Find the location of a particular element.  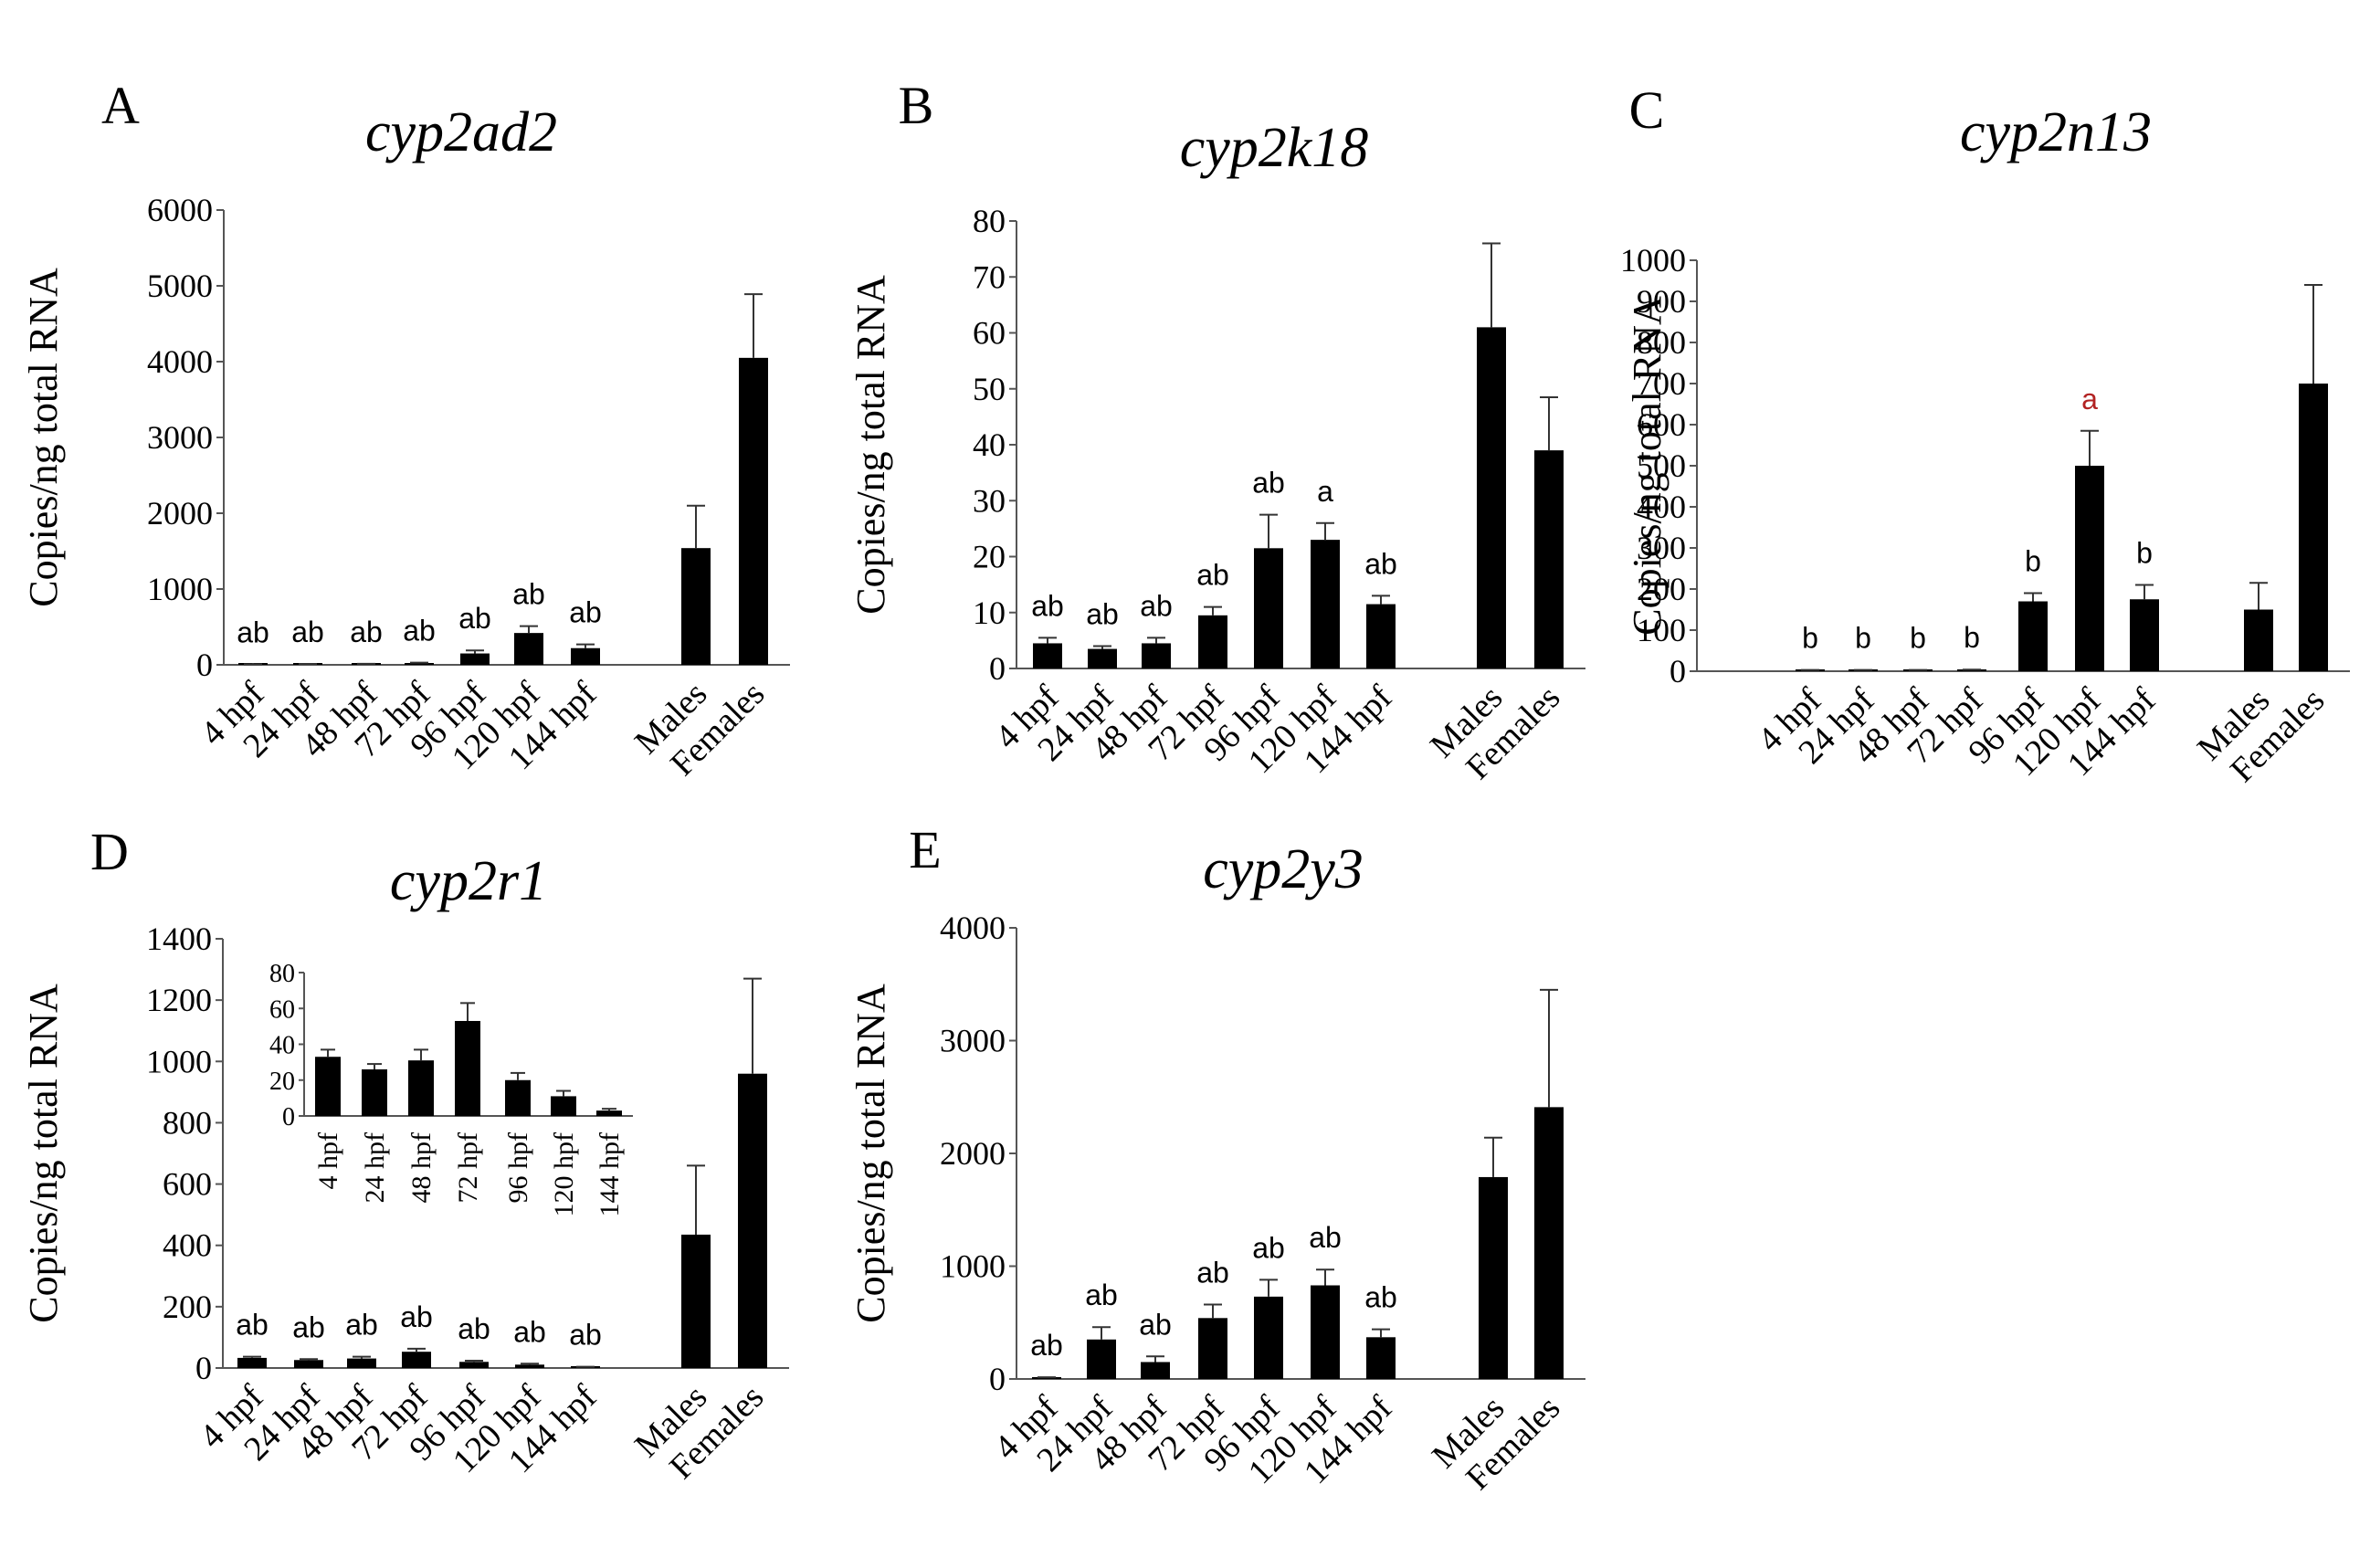

inset-x-tick-label: 96 hpf is located at coordinates (518, 1168).